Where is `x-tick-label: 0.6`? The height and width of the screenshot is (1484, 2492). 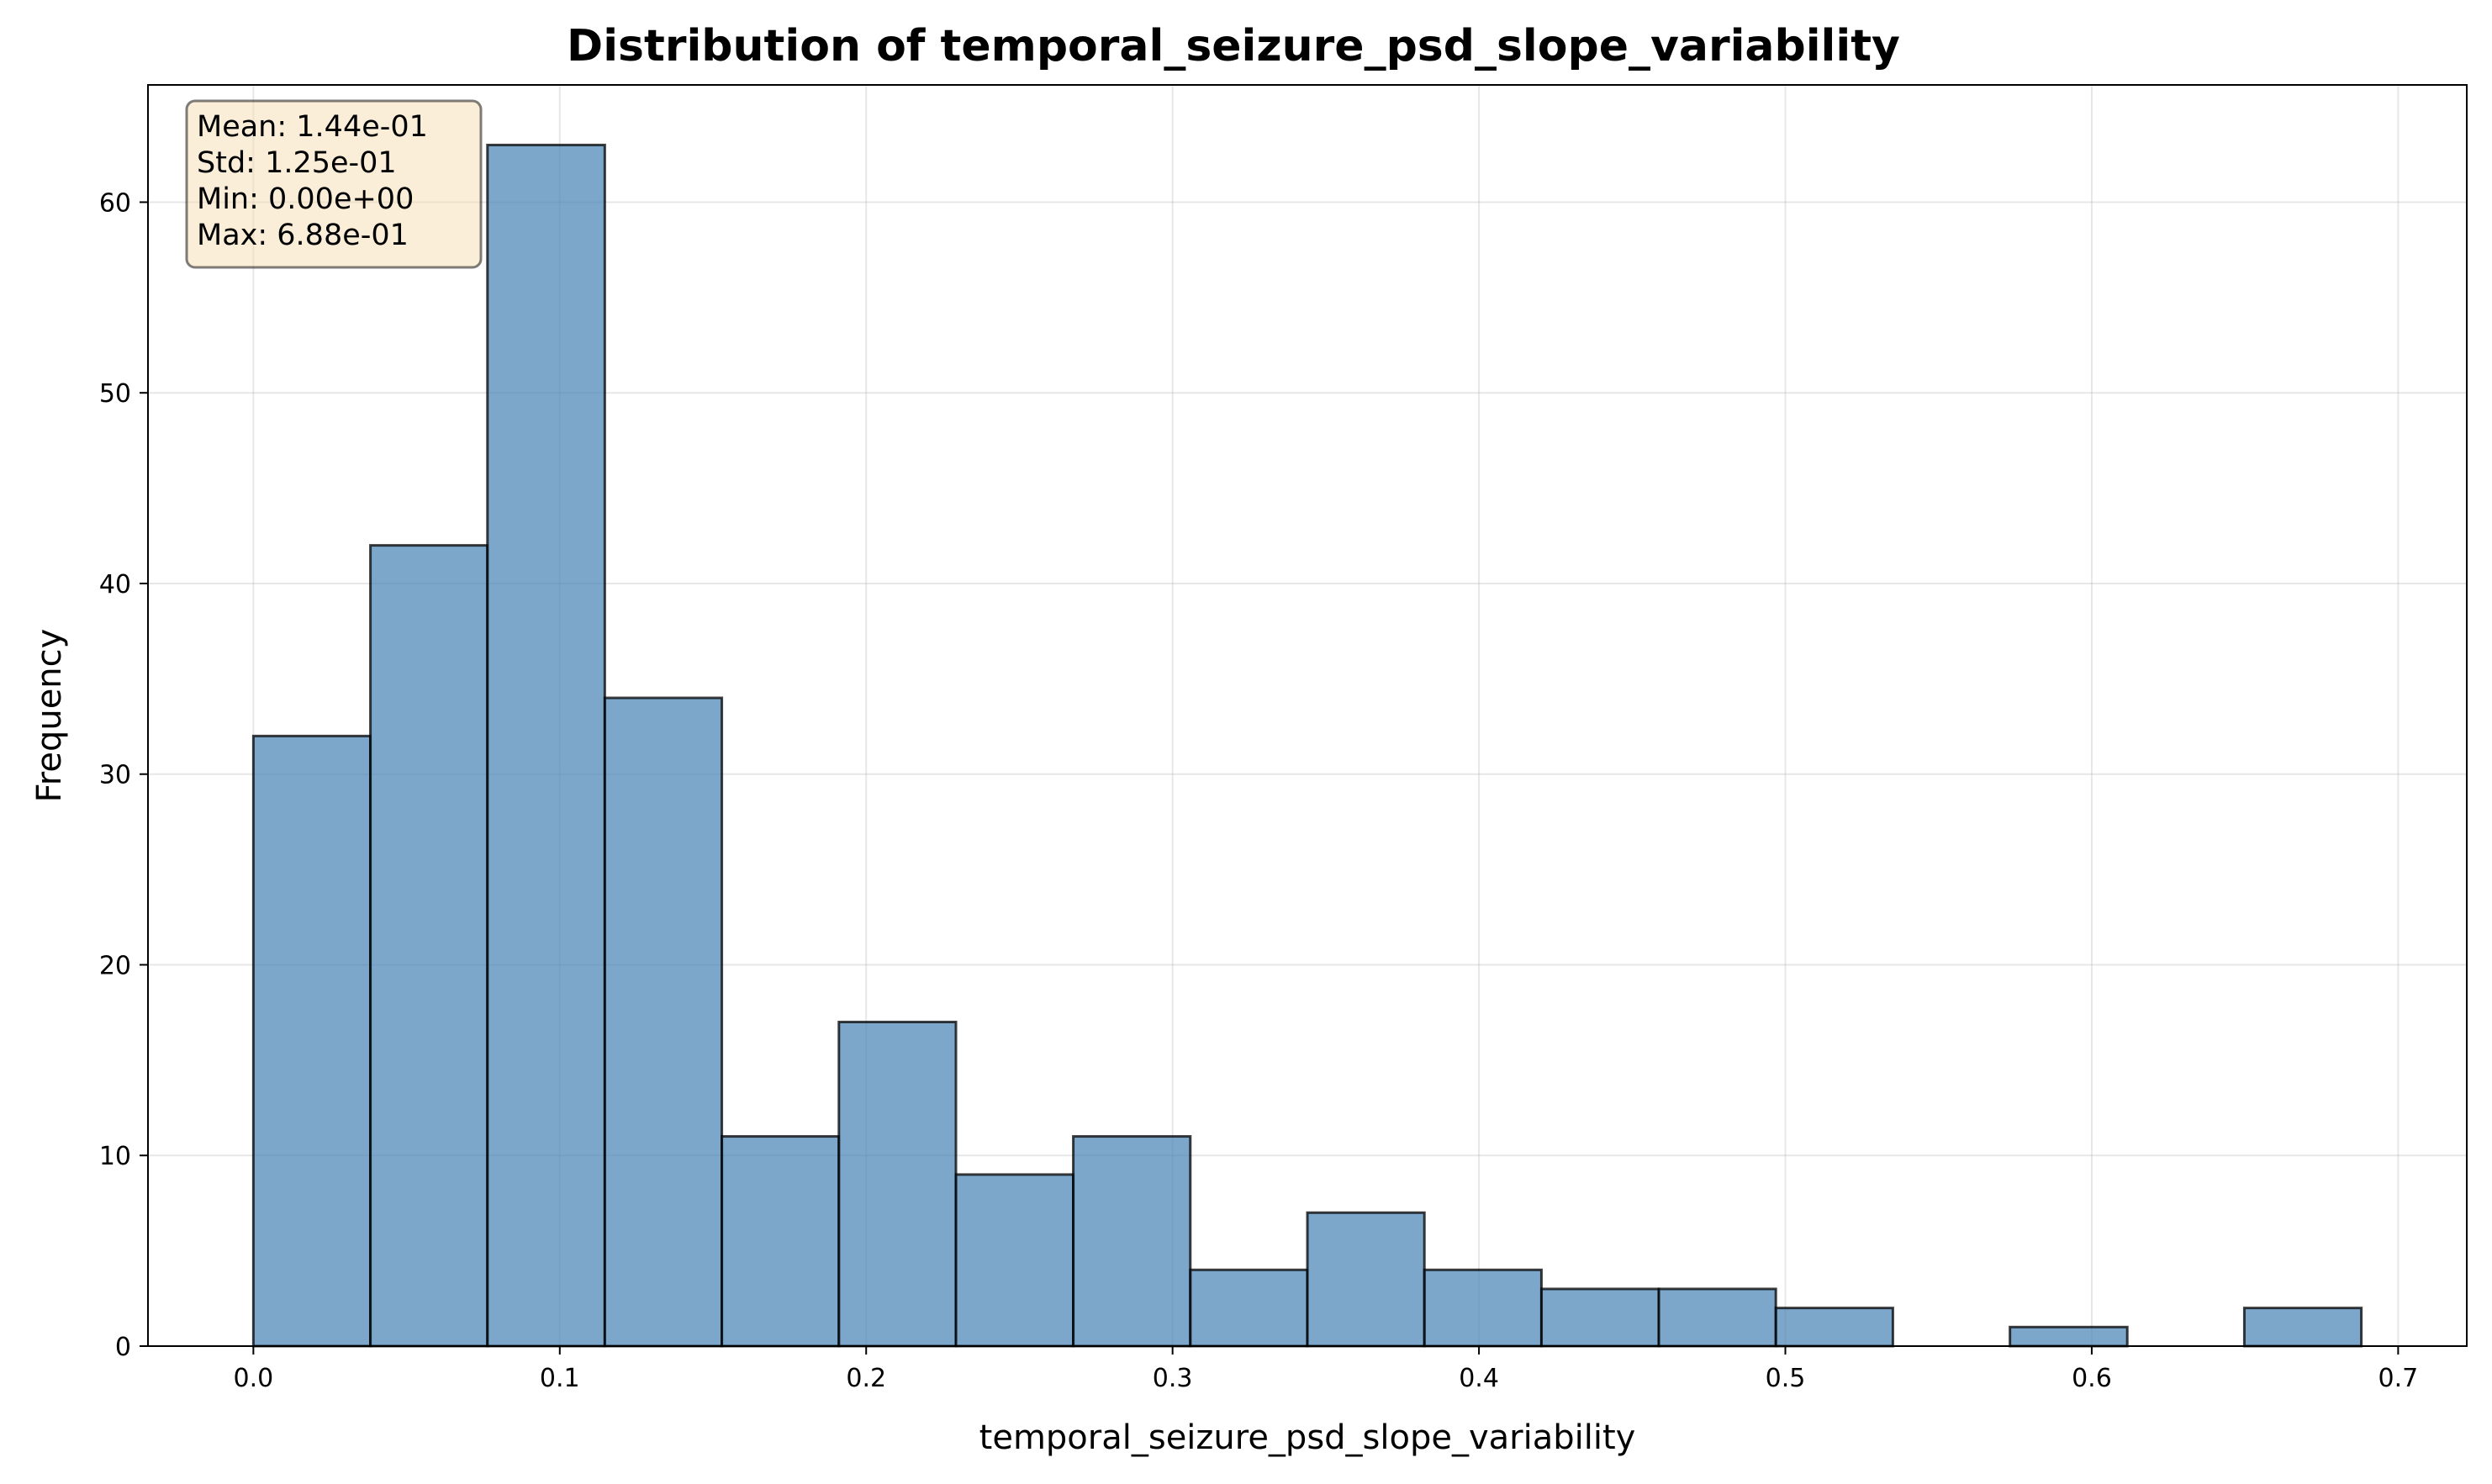
x-tick-label: 0.6 is located at coordinates (2092, 1378).